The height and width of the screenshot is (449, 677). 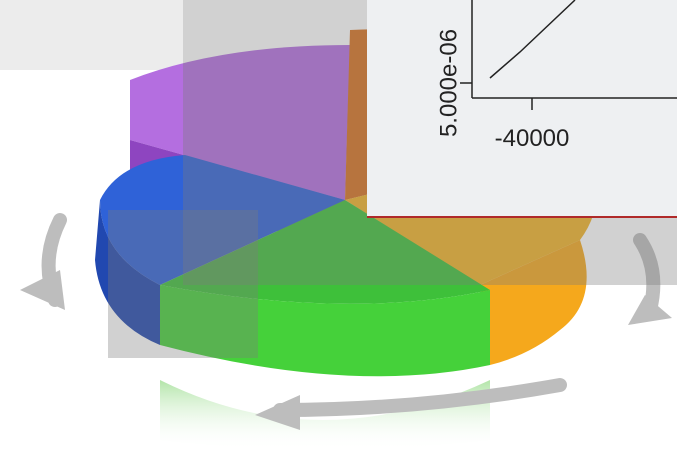 I want to click on slice-green, so click(x=325, y=252).